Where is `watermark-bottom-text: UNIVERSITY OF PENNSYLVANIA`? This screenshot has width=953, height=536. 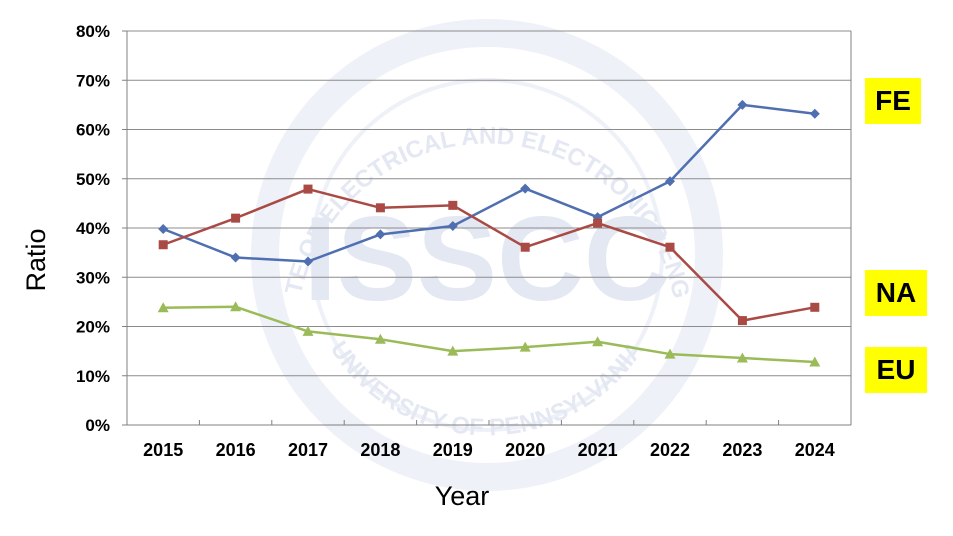 watermark-bottom-text: UNIVERSITY OF PENNSYLVANIA is located at coordinates (487, 388).